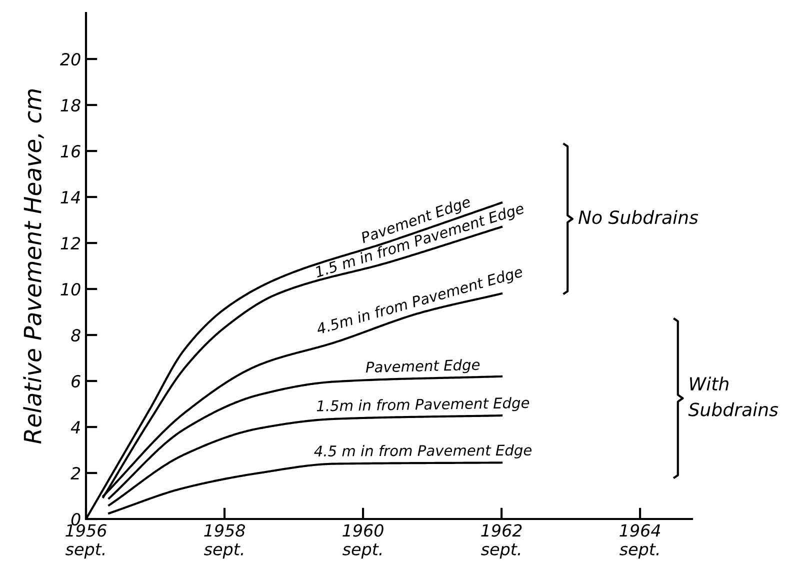  What do you see at coordinates (423, 367) in the screenshot?
I see `series-label: Pavement Edge` at bounding box center [423, 367].